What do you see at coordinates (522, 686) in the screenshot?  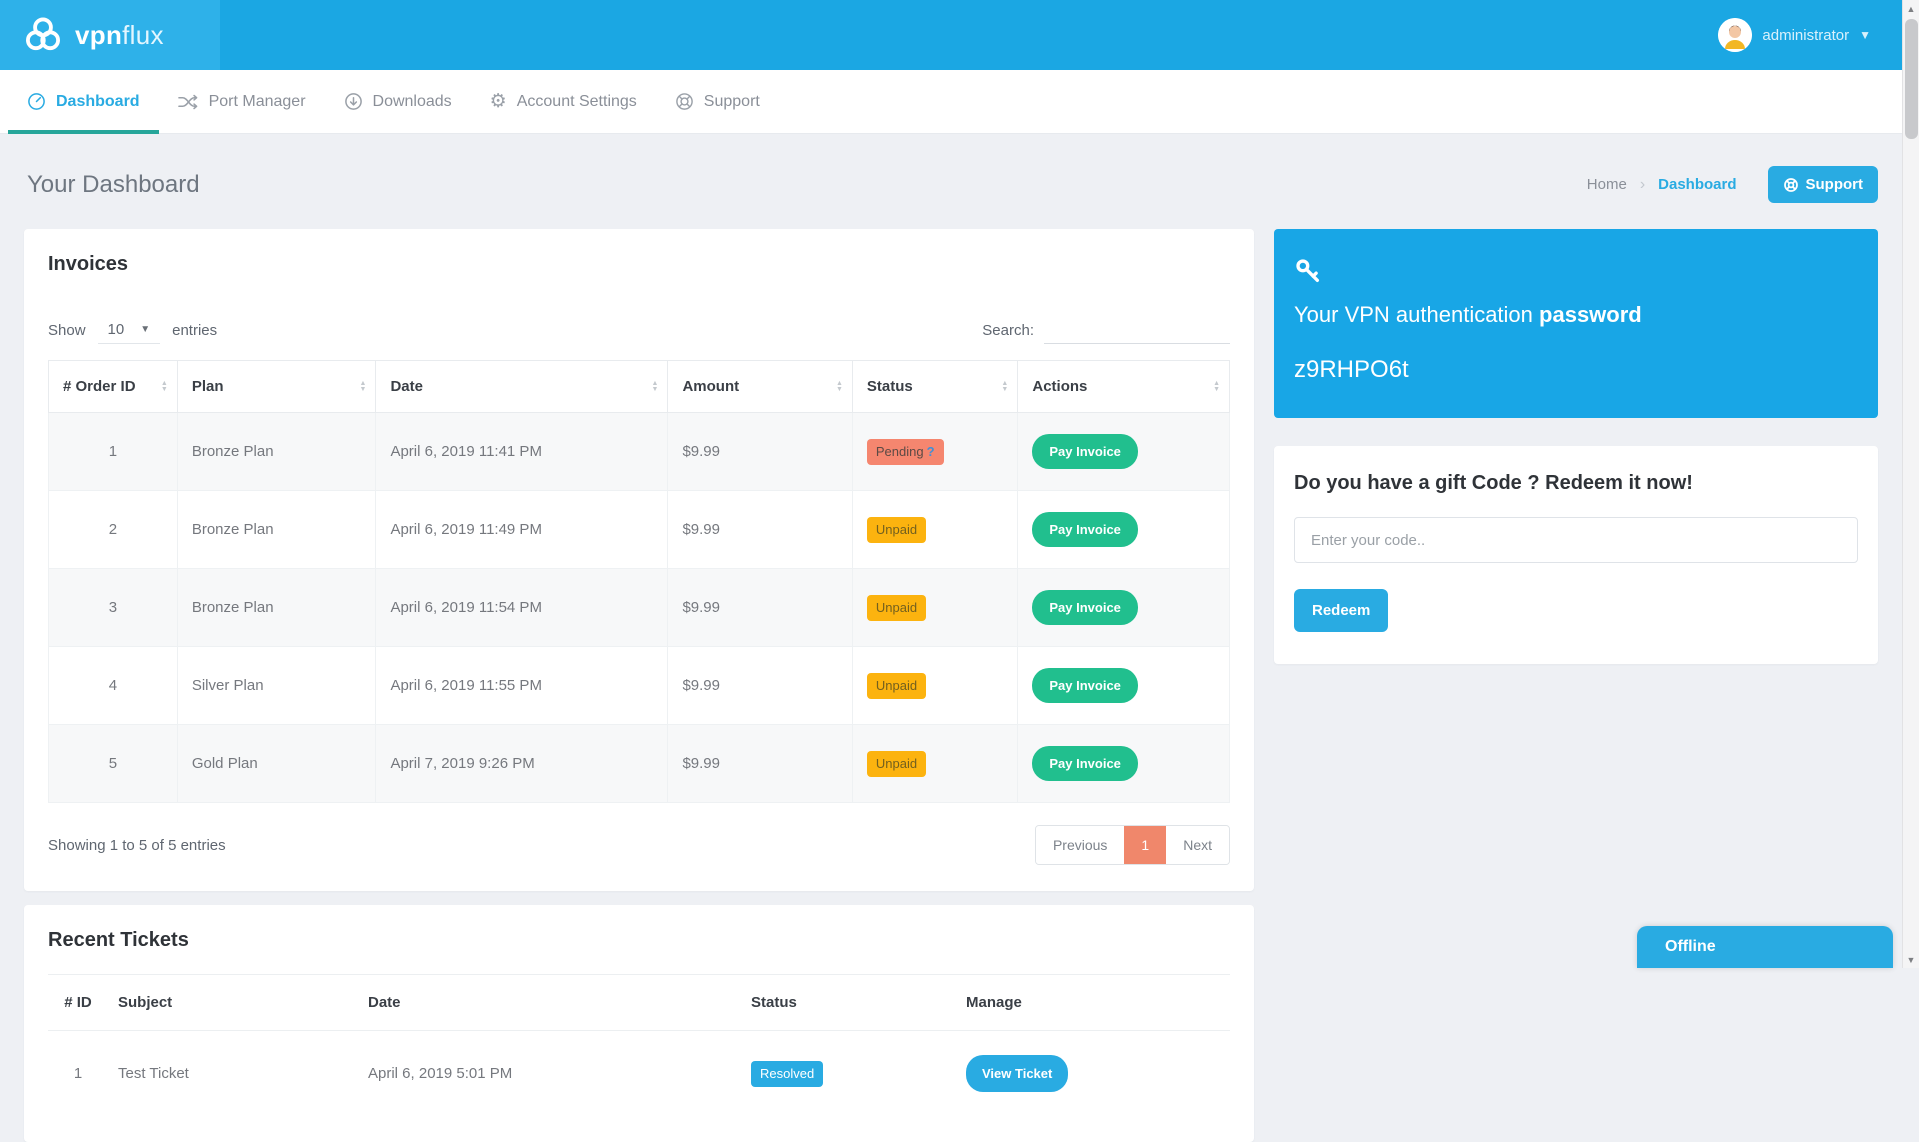 I see `date: April 6, 2019 11:55 PM` at bounding box center [522, 686].